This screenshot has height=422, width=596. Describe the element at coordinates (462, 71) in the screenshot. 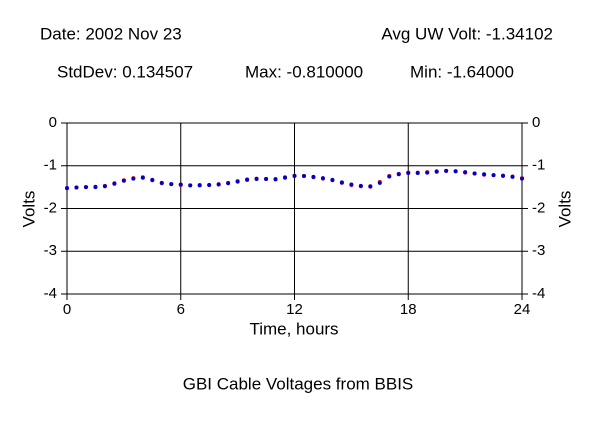

I see `annotation: Min: -1.64000` at that location.